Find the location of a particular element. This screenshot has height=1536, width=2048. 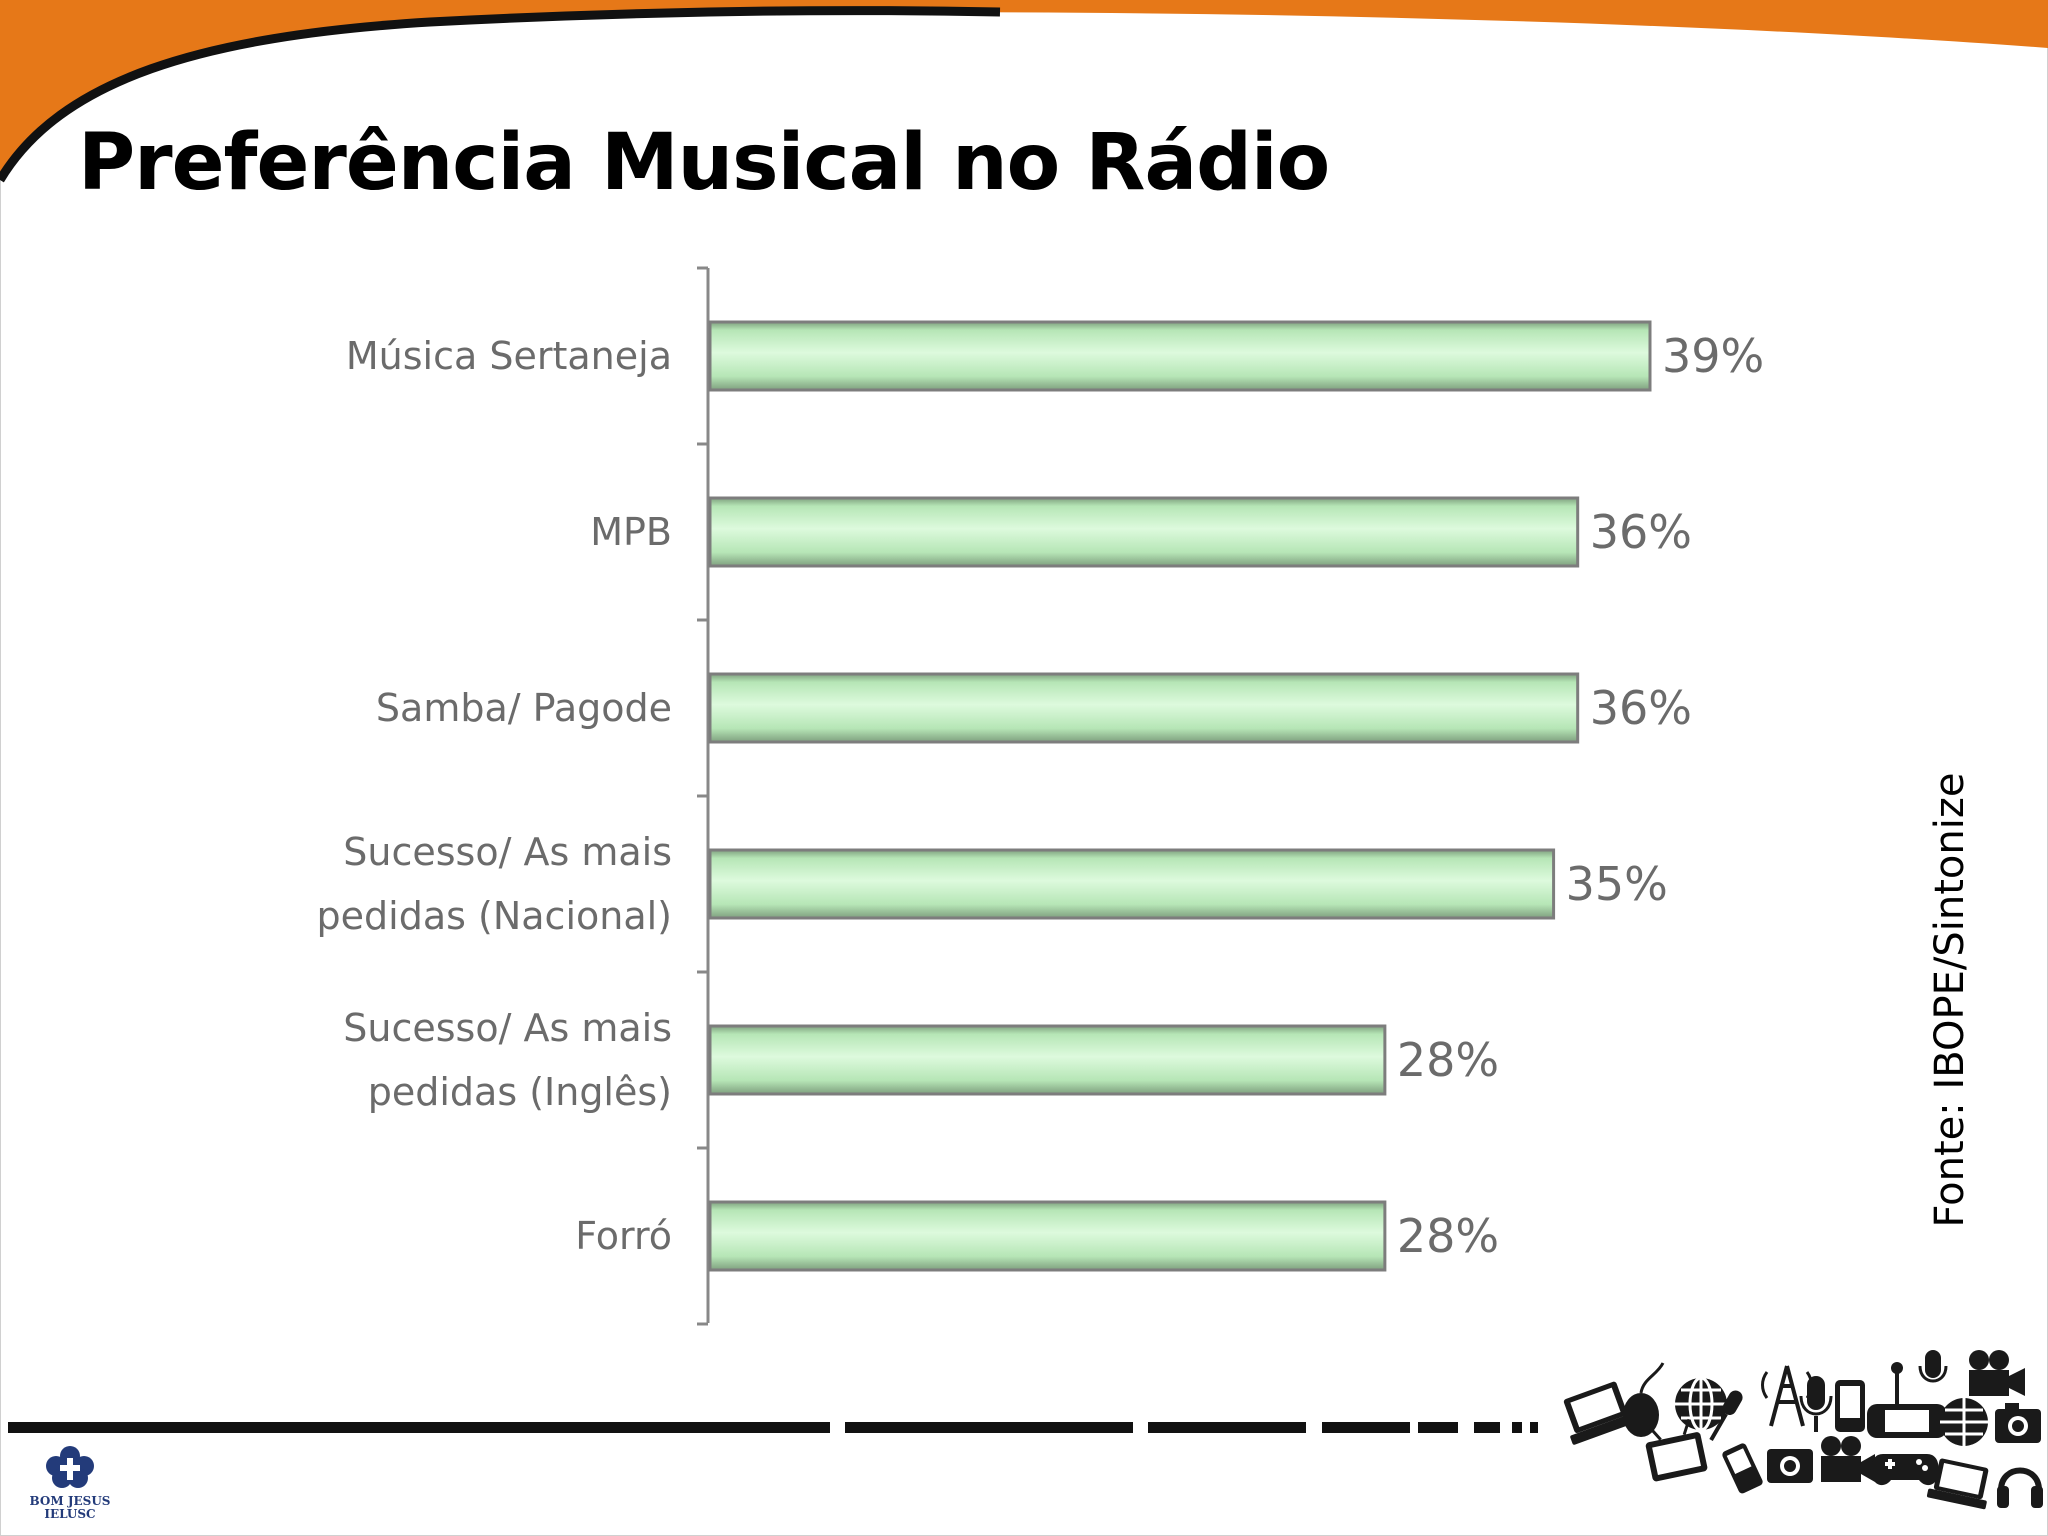

footer-dashed-line is located at coordinates (773, 1427).